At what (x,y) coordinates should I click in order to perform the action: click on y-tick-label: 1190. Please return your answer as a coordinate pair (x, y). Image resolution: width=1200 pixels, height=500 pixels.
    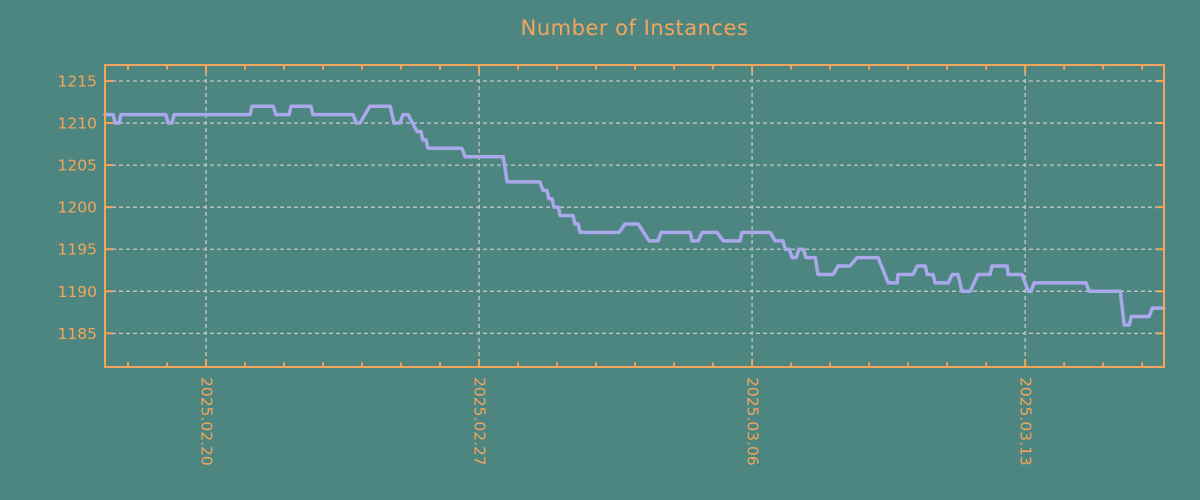
    Looking at the image, I should click on (77, 292).